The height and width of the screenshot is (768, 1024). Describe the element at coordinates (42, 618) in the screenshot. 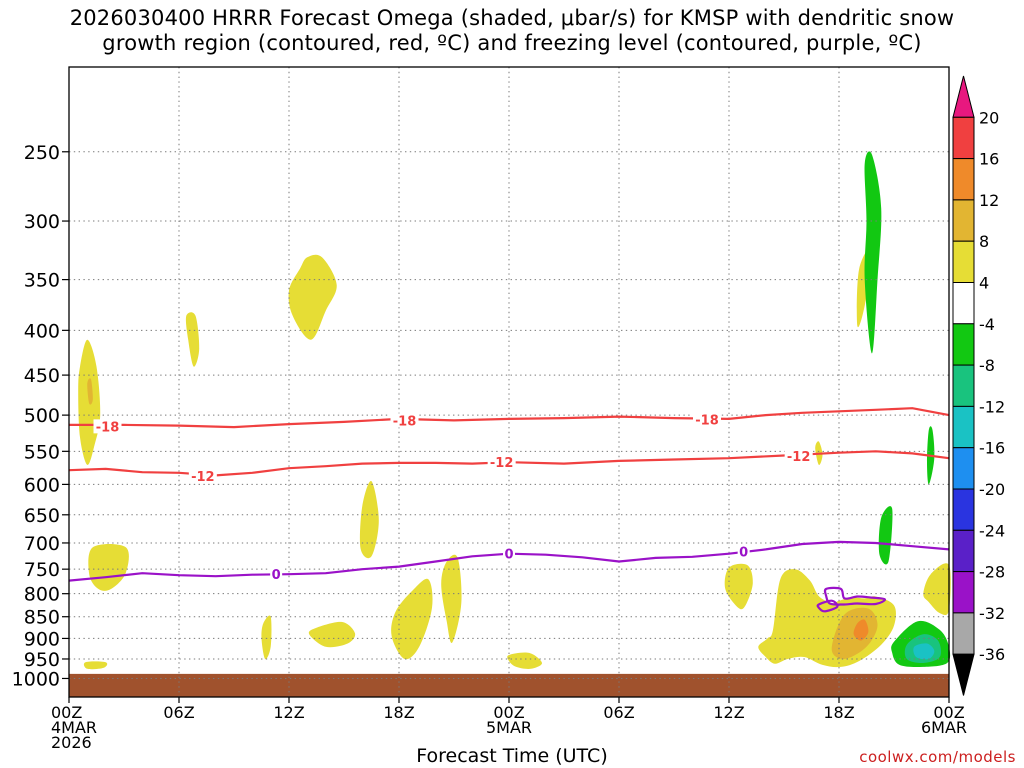

I see `y-tick-label: 850` at that location.